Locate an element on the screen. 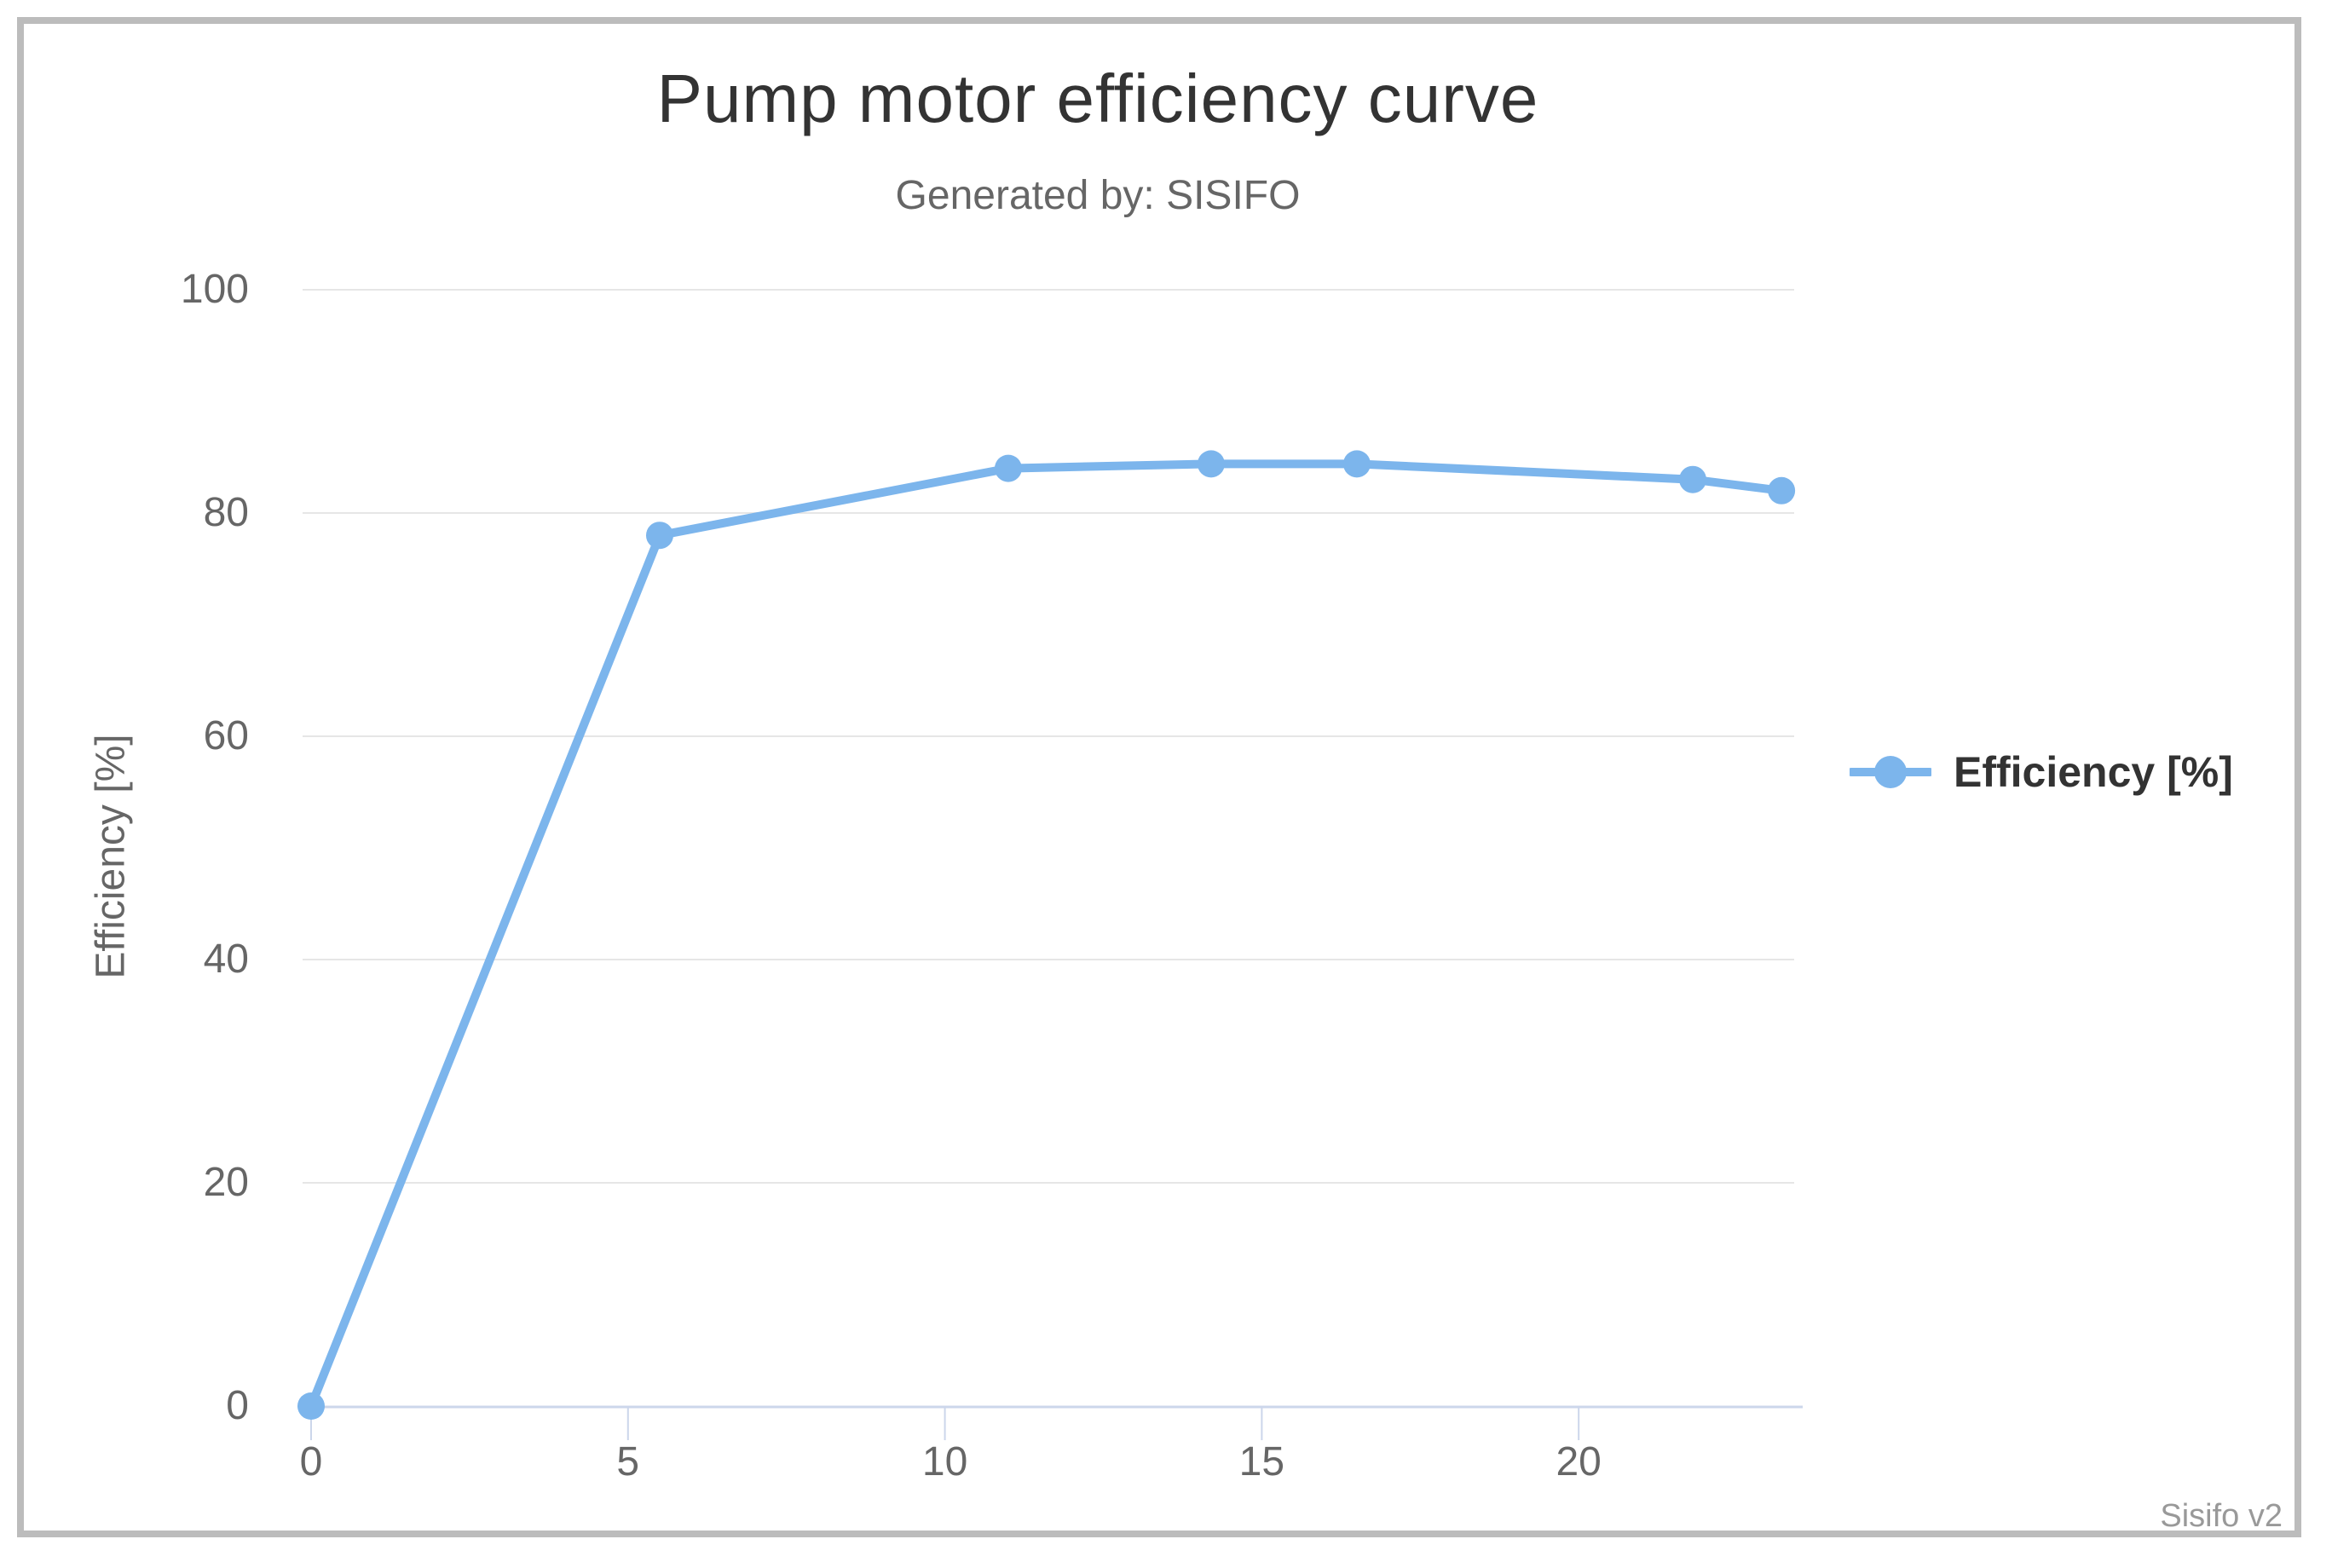 The image size is (2332, 1568). legend-label: Efficiency [%] is located at coordinates (2093, 772).